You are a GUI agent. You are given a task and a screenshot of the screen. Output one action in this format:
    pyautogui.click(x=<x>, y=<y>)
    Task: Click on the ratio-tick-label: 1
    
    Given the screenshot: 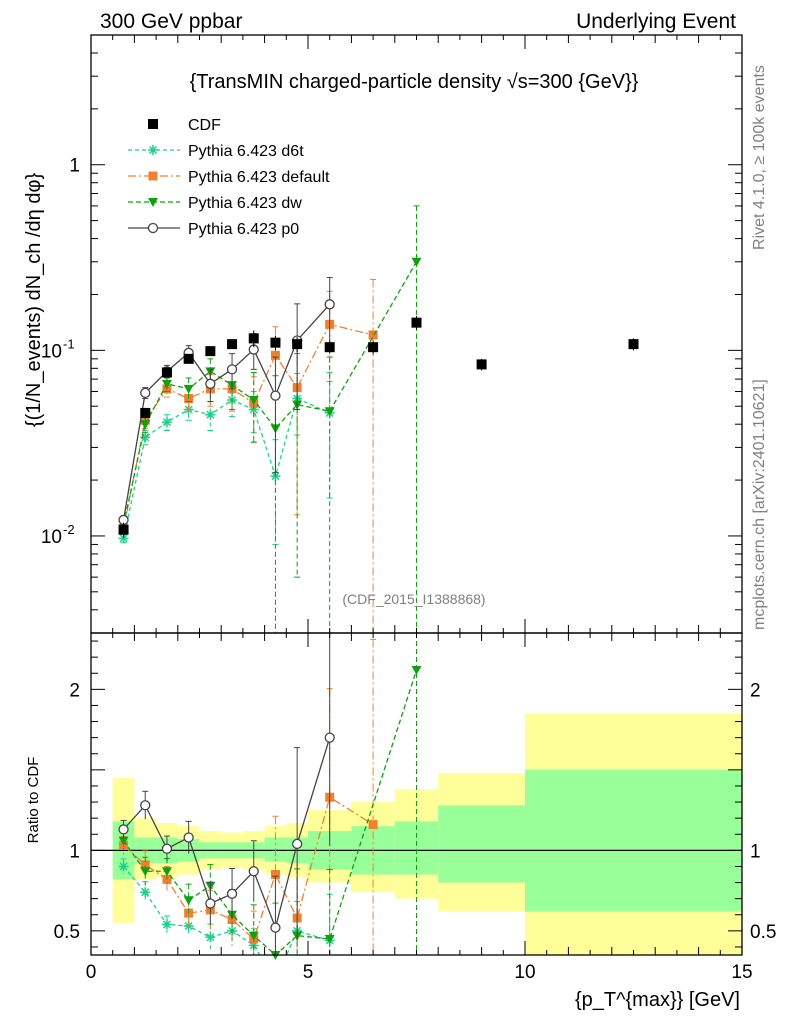 What is the action you would take?
    pyautogui.click(x=74, y=851)
    